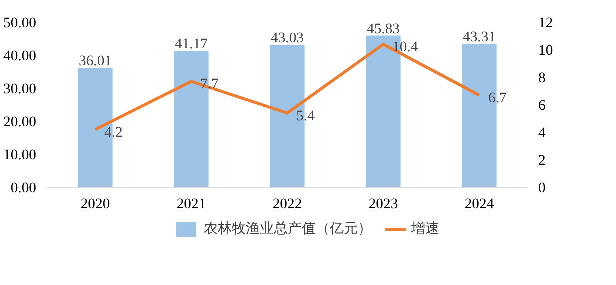 The height and width of the screenshot is (285, 616). I want to click on data-label: 43.31, so click(479, 38).